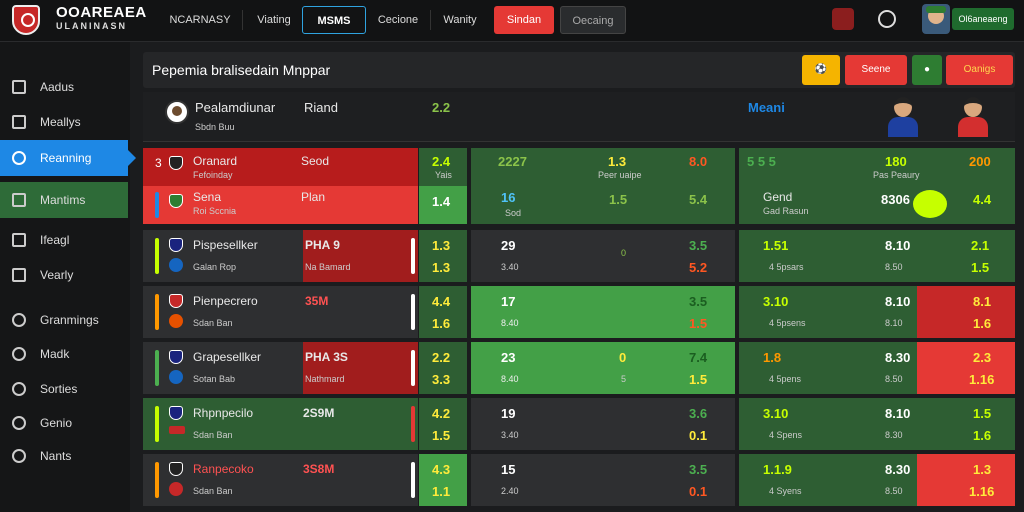 This screenshot has width=1024, height=512. Describe the element at coordinates (101, 12) in the screenshot. I see `brand-title: OOAREAEA` at that location.